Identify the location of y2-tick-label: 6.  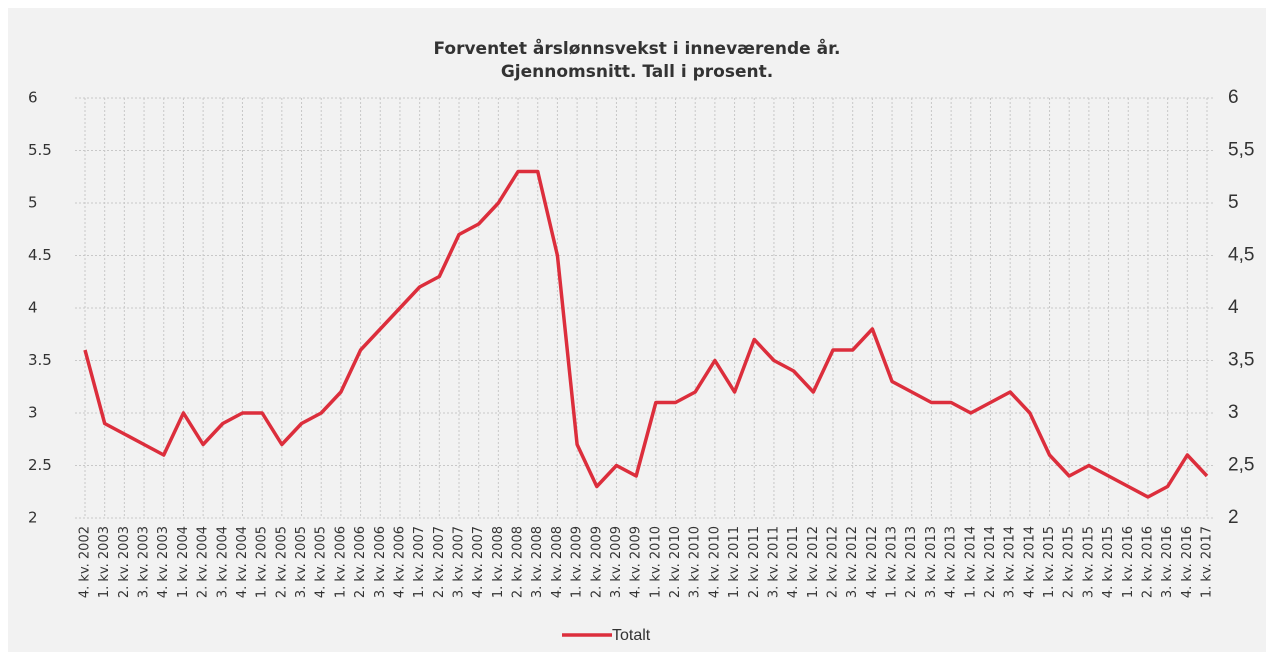
(1233, 97).